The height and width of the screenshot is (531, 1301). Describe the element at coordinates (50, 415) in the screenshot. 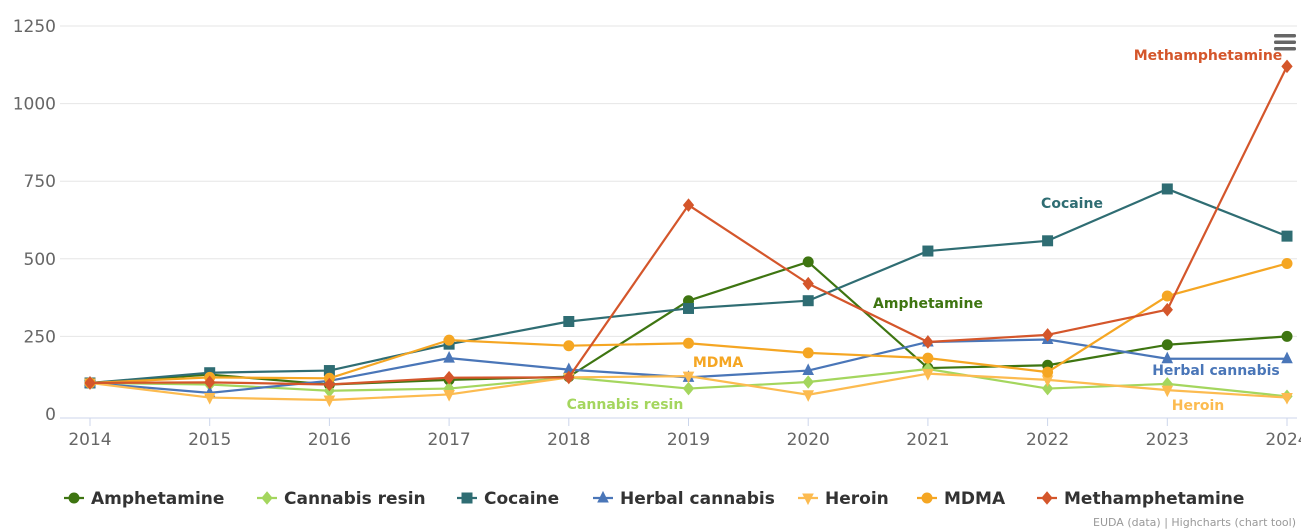

I see `y-tick-label: 0` at that location.